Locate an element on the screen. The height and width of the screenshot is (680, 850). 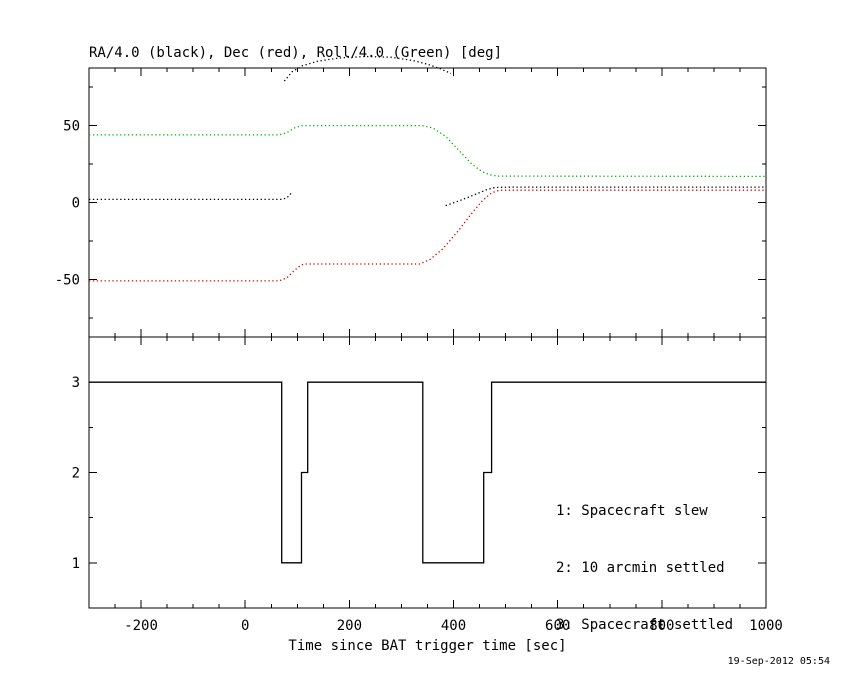
x-tick-label: 200 is located at coordinates (349, 626).